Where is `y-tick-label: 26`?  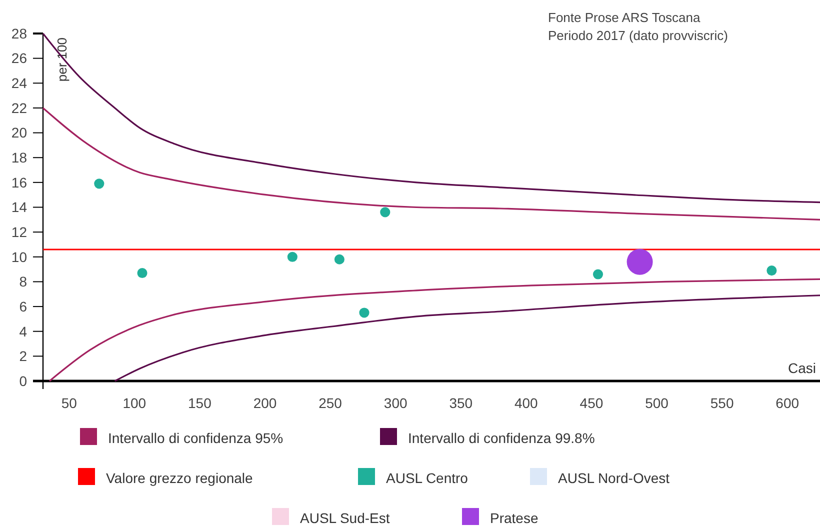
y-tick-label: 26 is located at coordinates (19, 58).